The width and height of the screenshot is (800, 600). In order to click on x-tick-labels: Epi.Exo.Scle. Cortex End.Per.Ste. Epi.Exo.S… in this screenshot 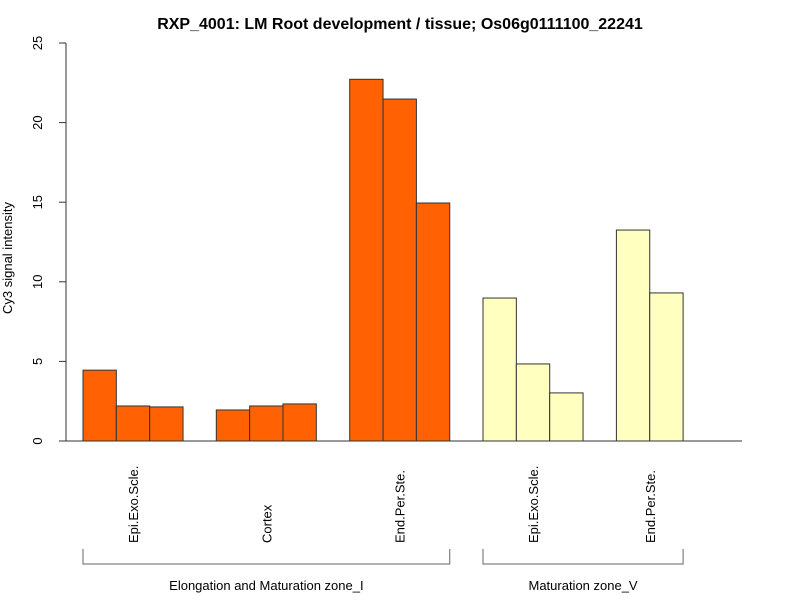, I will do `click(392, 504)`.